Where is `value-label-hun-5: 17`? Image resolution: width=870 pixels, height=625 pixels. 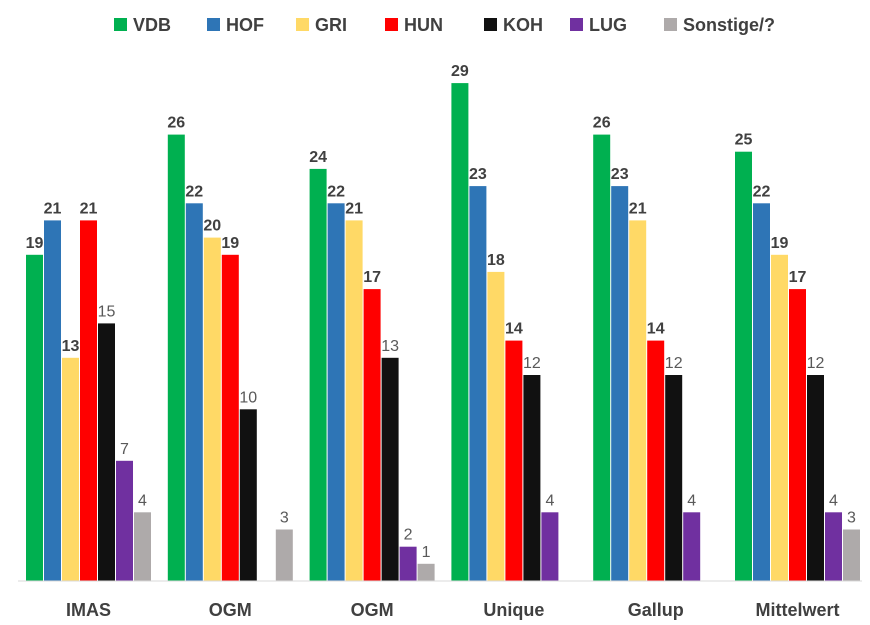 value-label-hun-5: 17 is located at coordinates (798, 277).